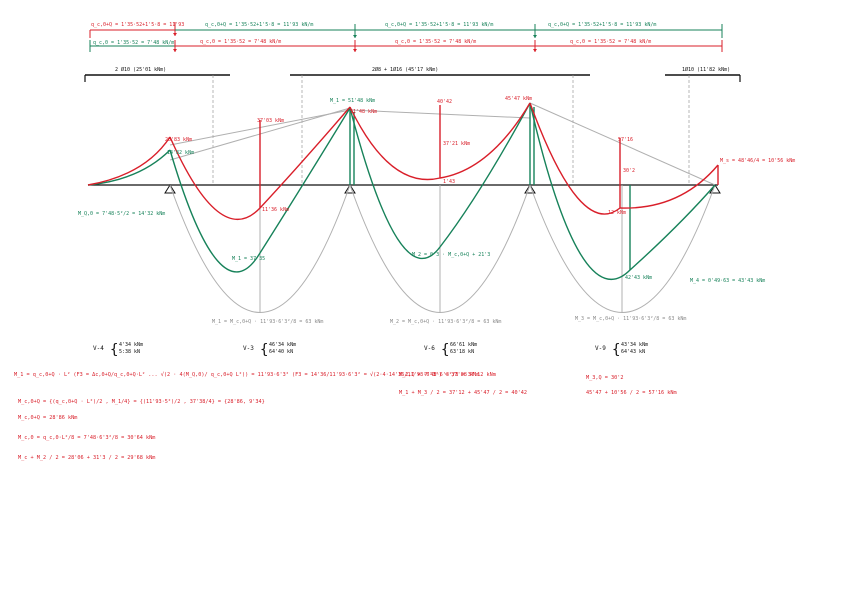 The width and height of the screenshot is (848, 599). What do you see at coordinates (429, 348) in the screenshot?
I see `section-v6-name: V-6` at bounding box center [429, 348].